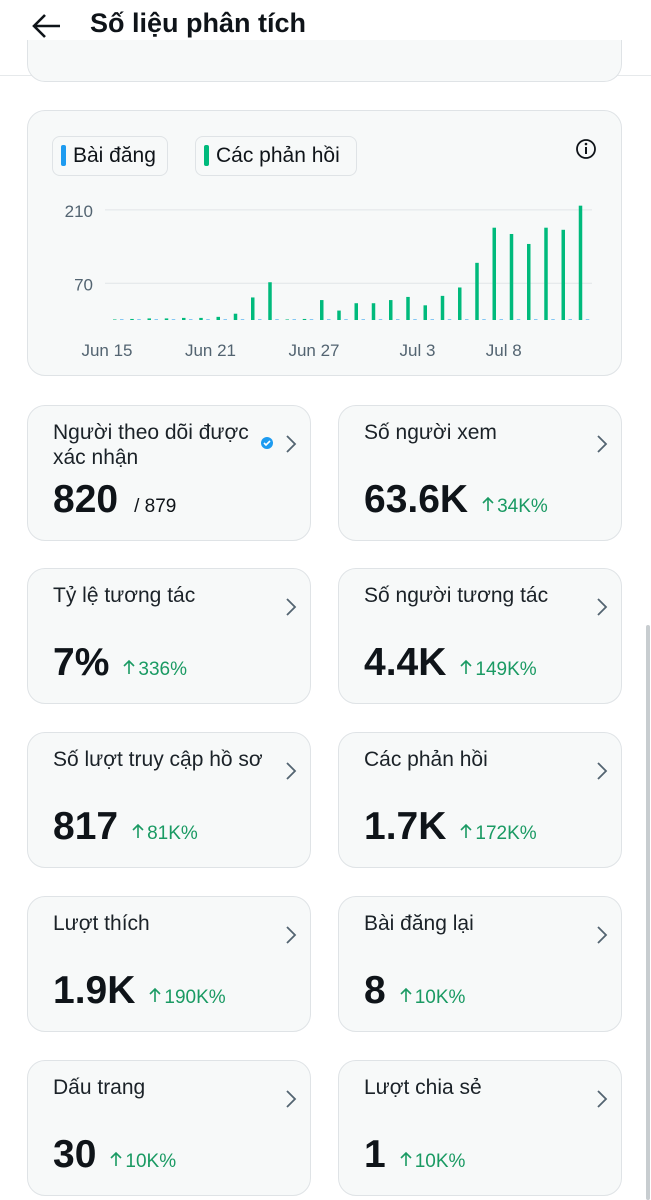 The height and width of the screenshot is (1200, 651). Describe the element at coordinates (648, 912) in the screenshot. I see `scrollbar` at that location.